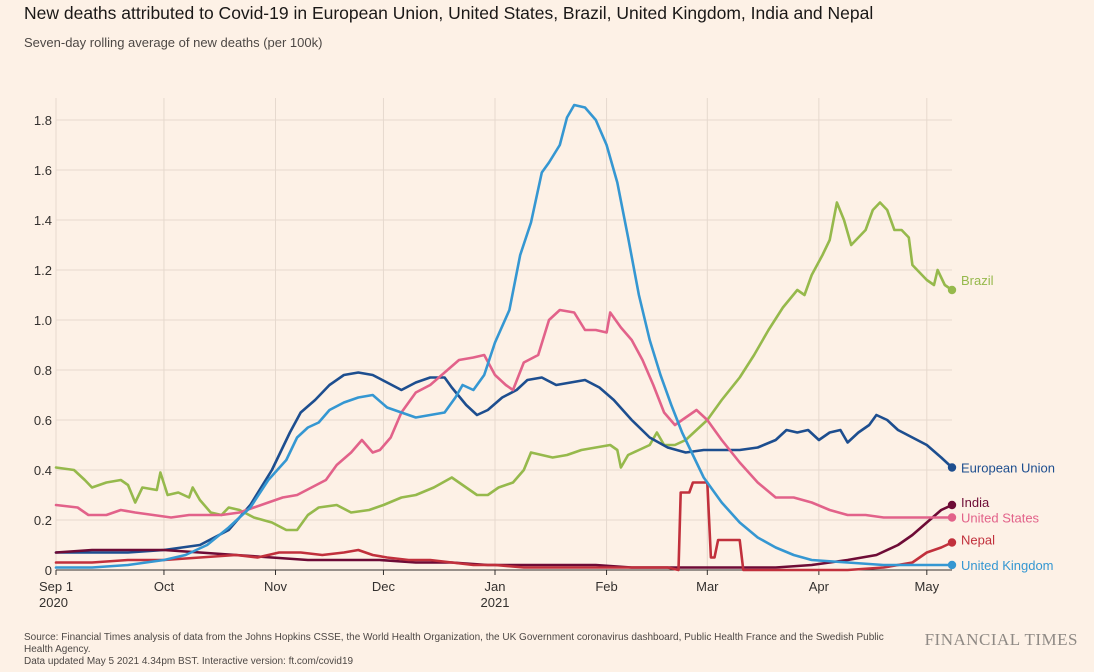 This screenshot has height=672, width=1094. I want to click on y-tick-label: 1.4, so click(43, 220).